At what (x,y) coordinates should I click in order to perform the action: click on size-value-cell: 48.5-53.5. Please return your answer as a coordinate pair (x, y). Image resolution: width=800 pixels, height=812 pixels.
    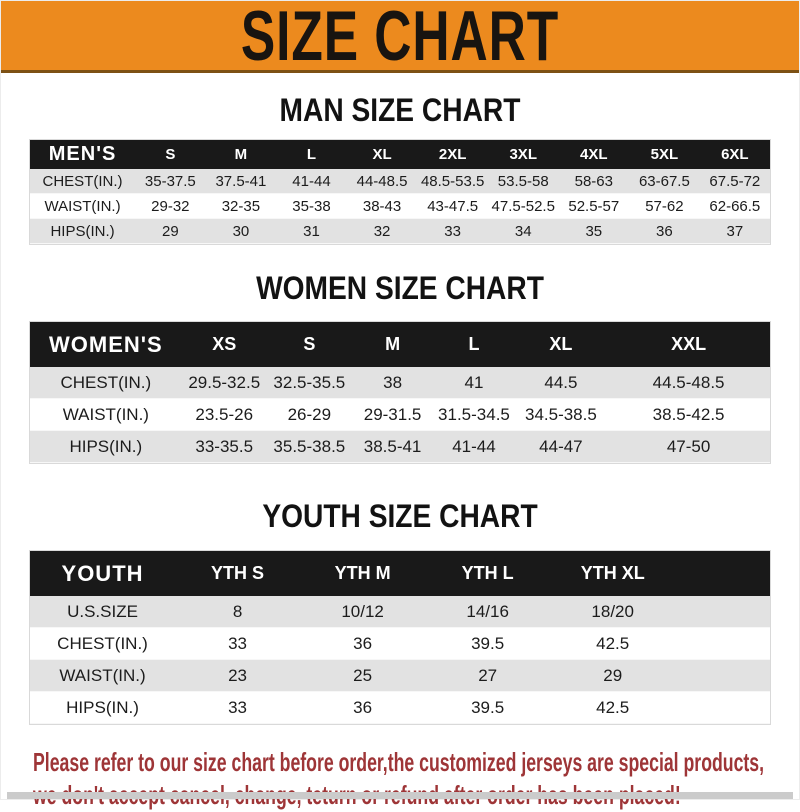
    Looking at the image, I should click on (452, 181).